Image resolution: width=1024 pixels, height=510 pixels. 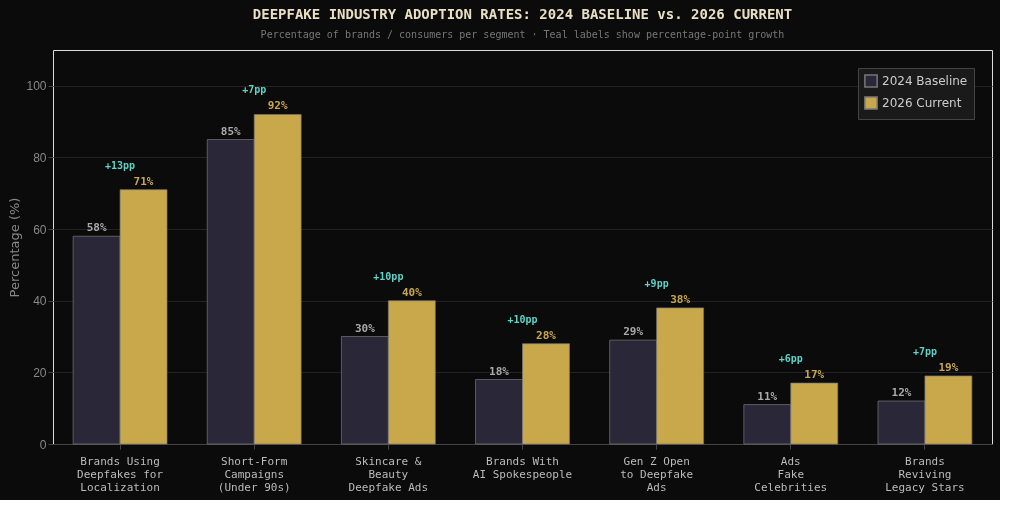 I want to click on legend-label: 2026 Current, so click(x=922, y=103).